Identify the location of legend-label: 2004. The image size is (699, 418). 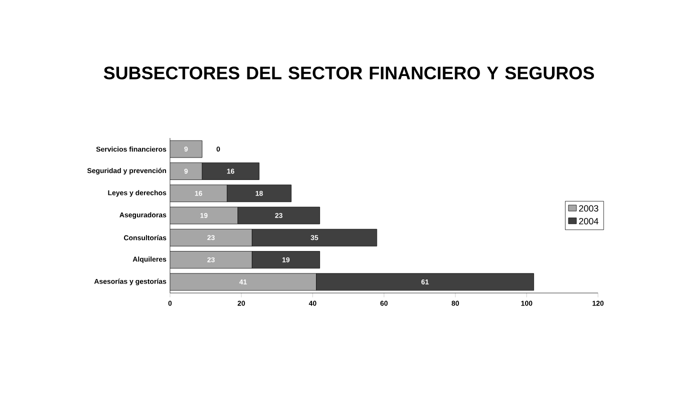
(588, 221).